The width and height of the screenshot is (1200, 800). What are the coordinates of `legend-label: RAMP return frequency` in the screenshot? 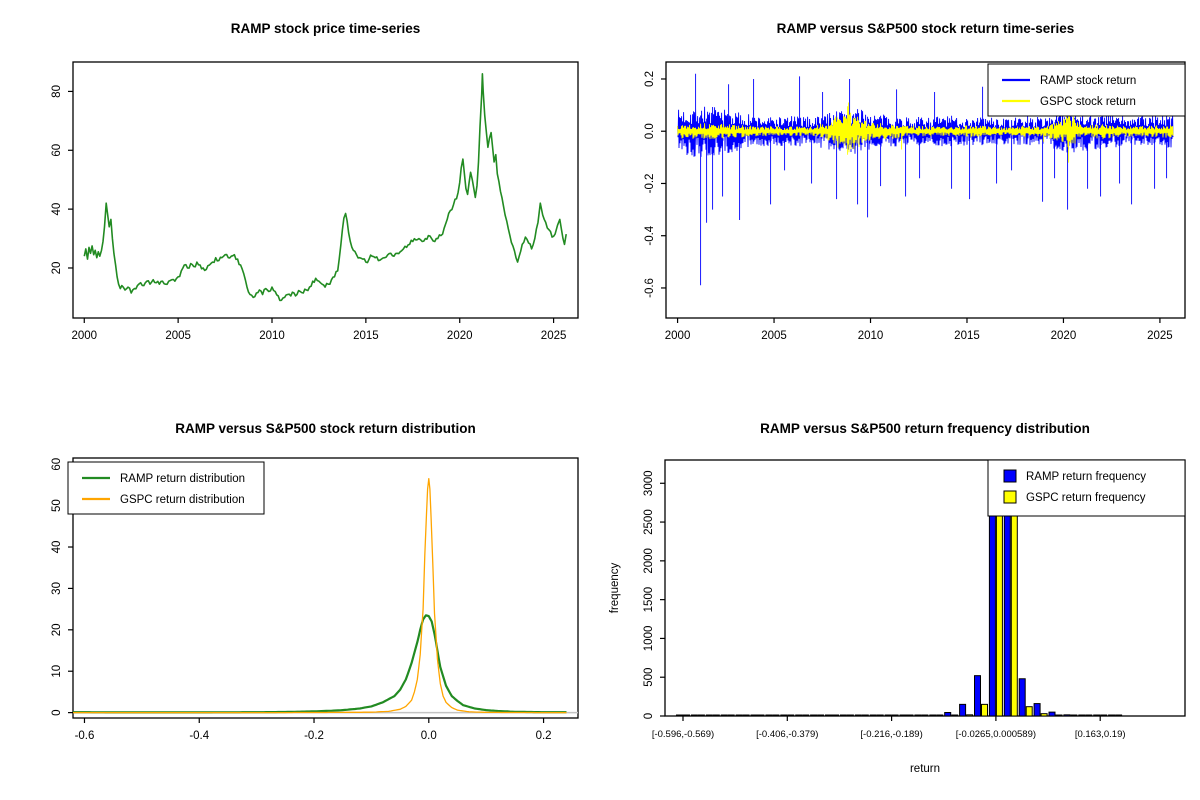 It's located at (1086, 477).